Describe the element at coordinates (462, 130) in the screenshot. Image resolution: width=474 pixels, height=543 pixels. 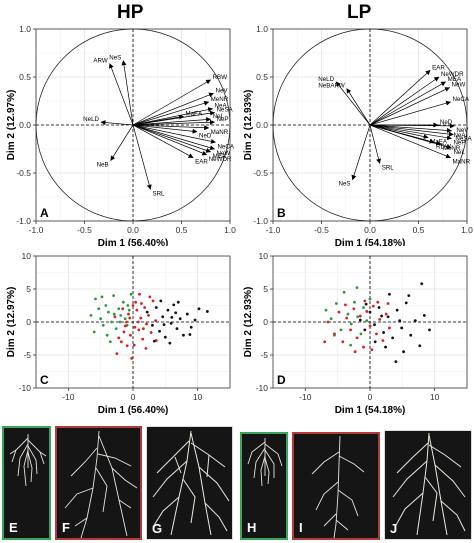
I see `variable-label: NeV` at that location.